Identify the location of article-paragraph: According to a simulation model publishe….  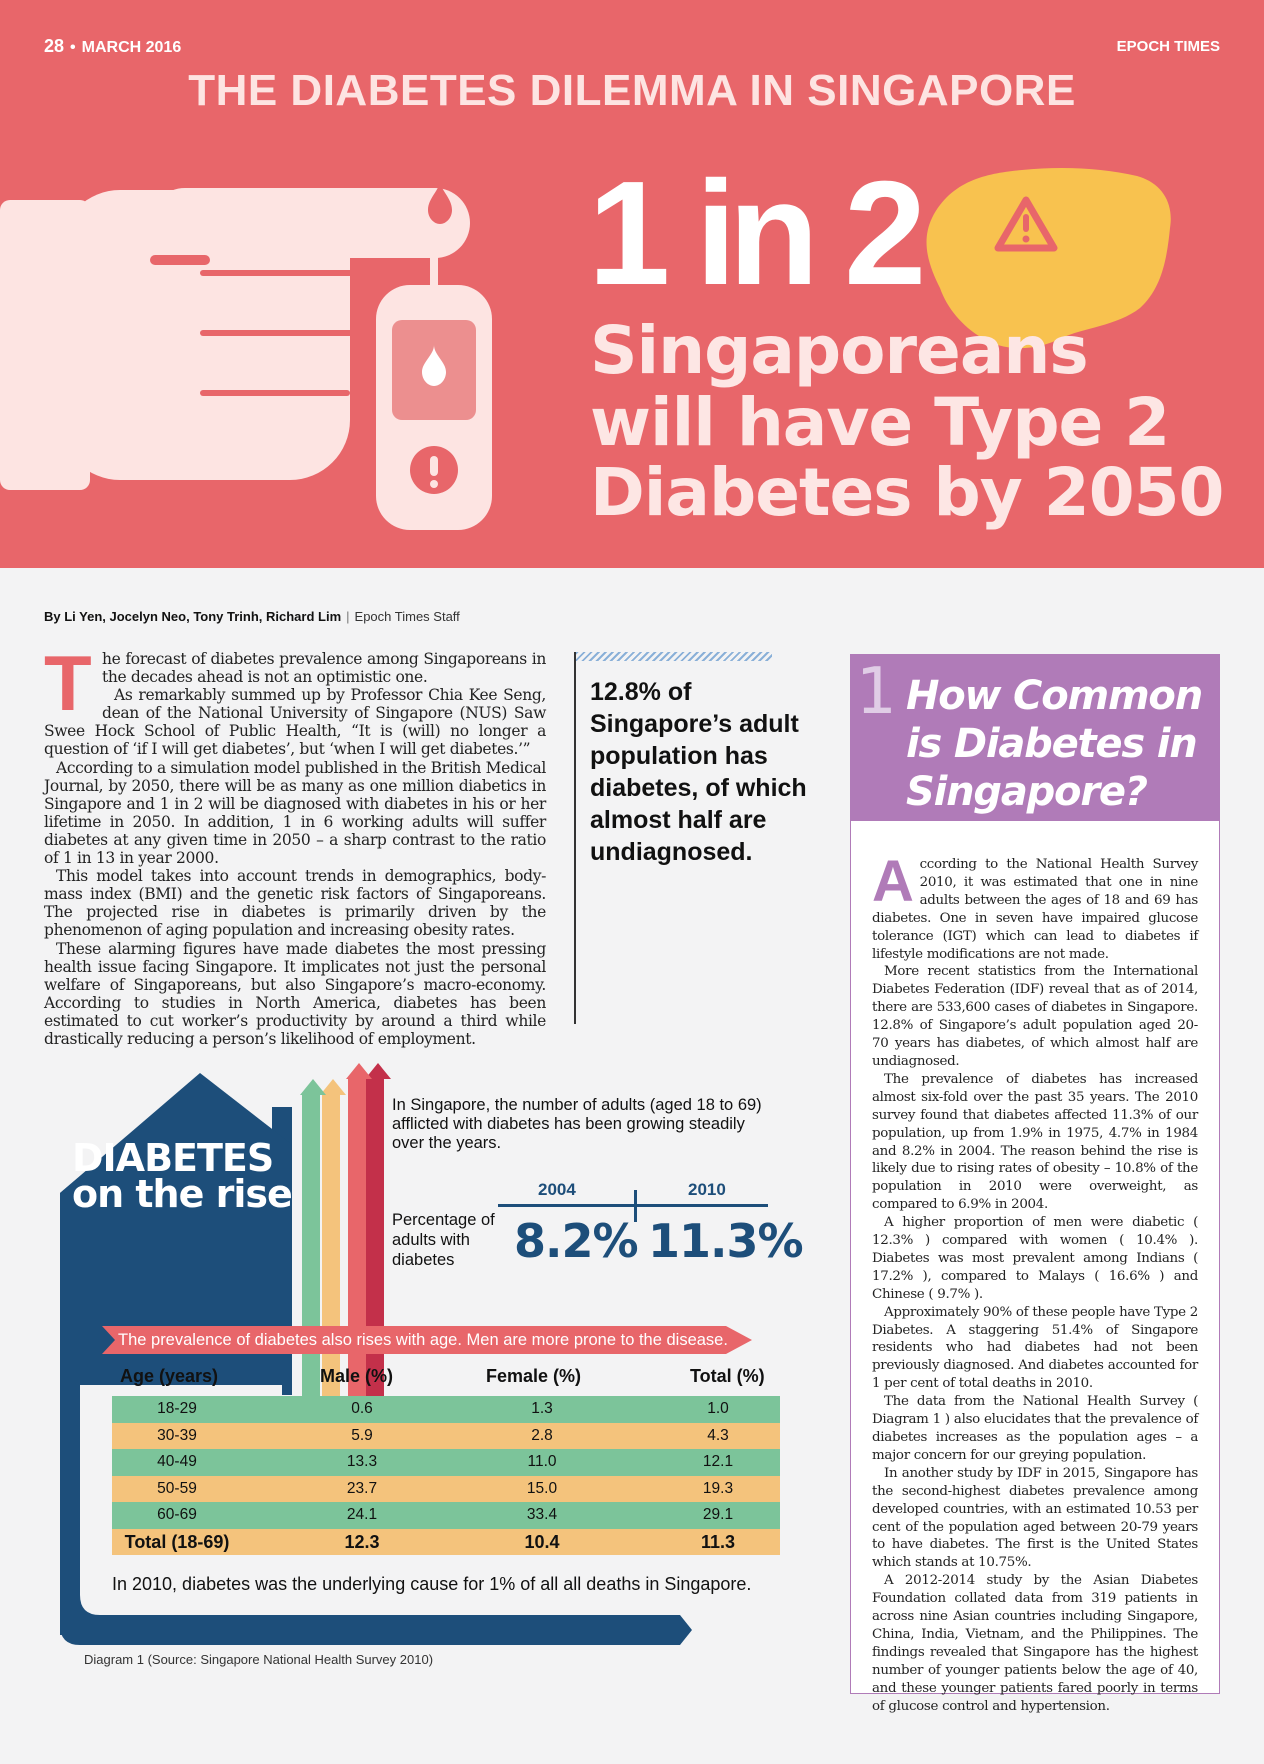
(295, 813).